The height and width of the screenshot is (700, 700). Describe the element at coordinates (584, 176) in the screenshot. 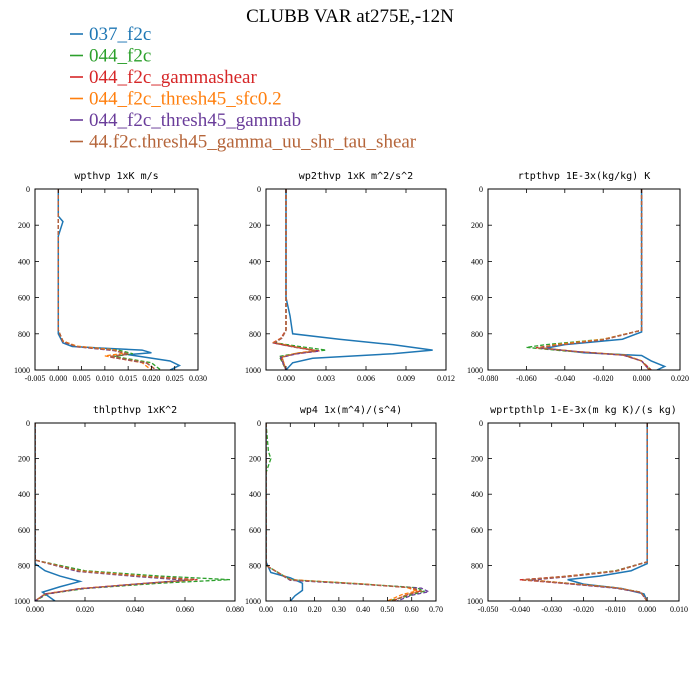

I see `panel-title: rtpthvp 1E-3x(kg/kg) K` at that location.